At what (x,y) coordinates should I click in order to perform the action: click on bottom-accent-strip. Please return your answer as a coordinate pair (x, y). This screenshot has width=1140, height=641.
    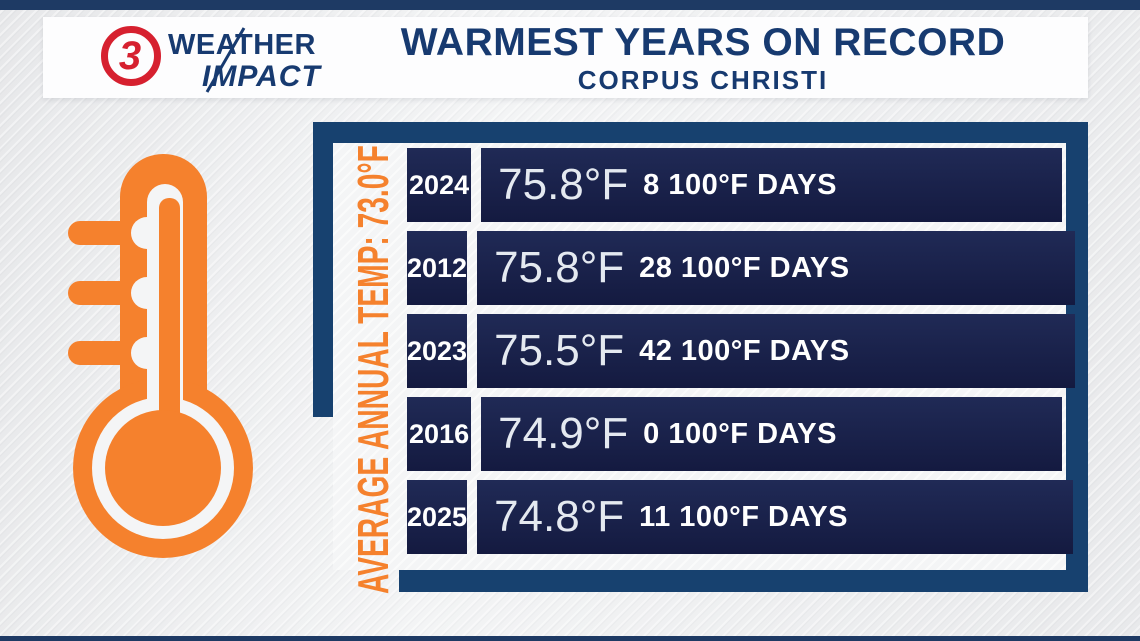
    Looking at the image, I should click on (570, 638).